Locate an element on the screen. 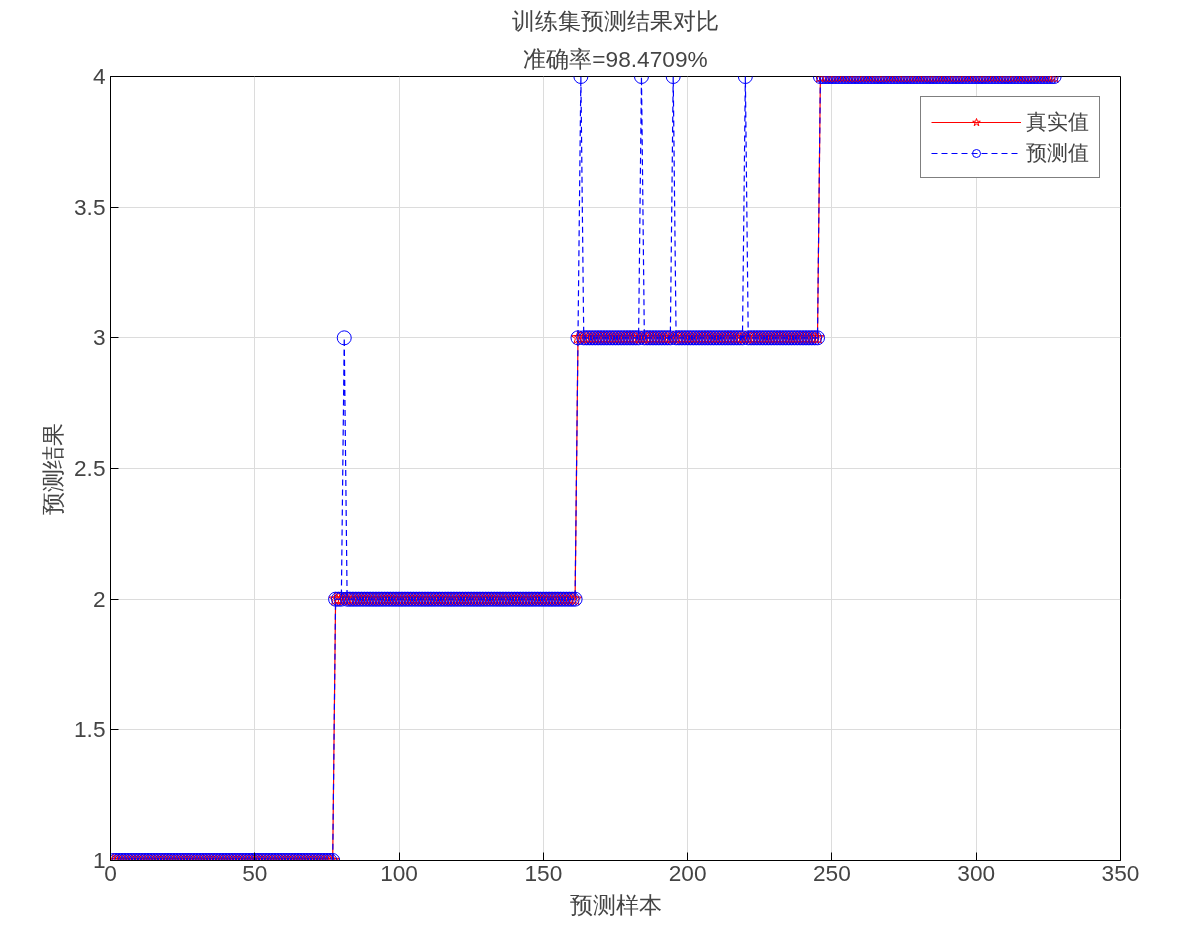 Image resolution: width=1200 pixels, height=937 pixels. legend-label: 真实值 is located at coordinates (1057, 122).